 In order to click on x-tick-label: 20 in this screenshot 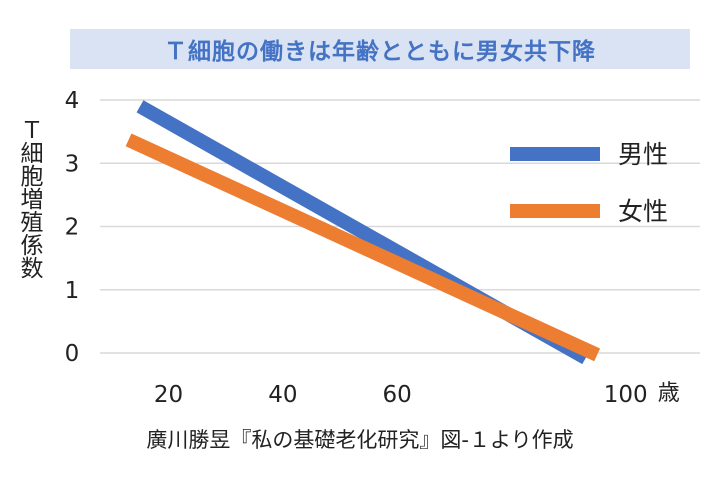, I will do `click(168, 395)`.